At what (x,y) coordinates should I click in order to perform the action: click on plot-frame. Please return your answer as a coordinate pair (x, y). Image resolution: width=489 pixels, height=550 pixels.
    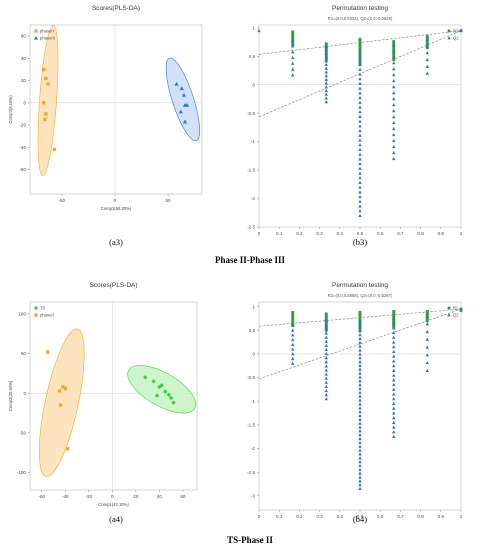
    Looking at the image, I should click on (116, 109).